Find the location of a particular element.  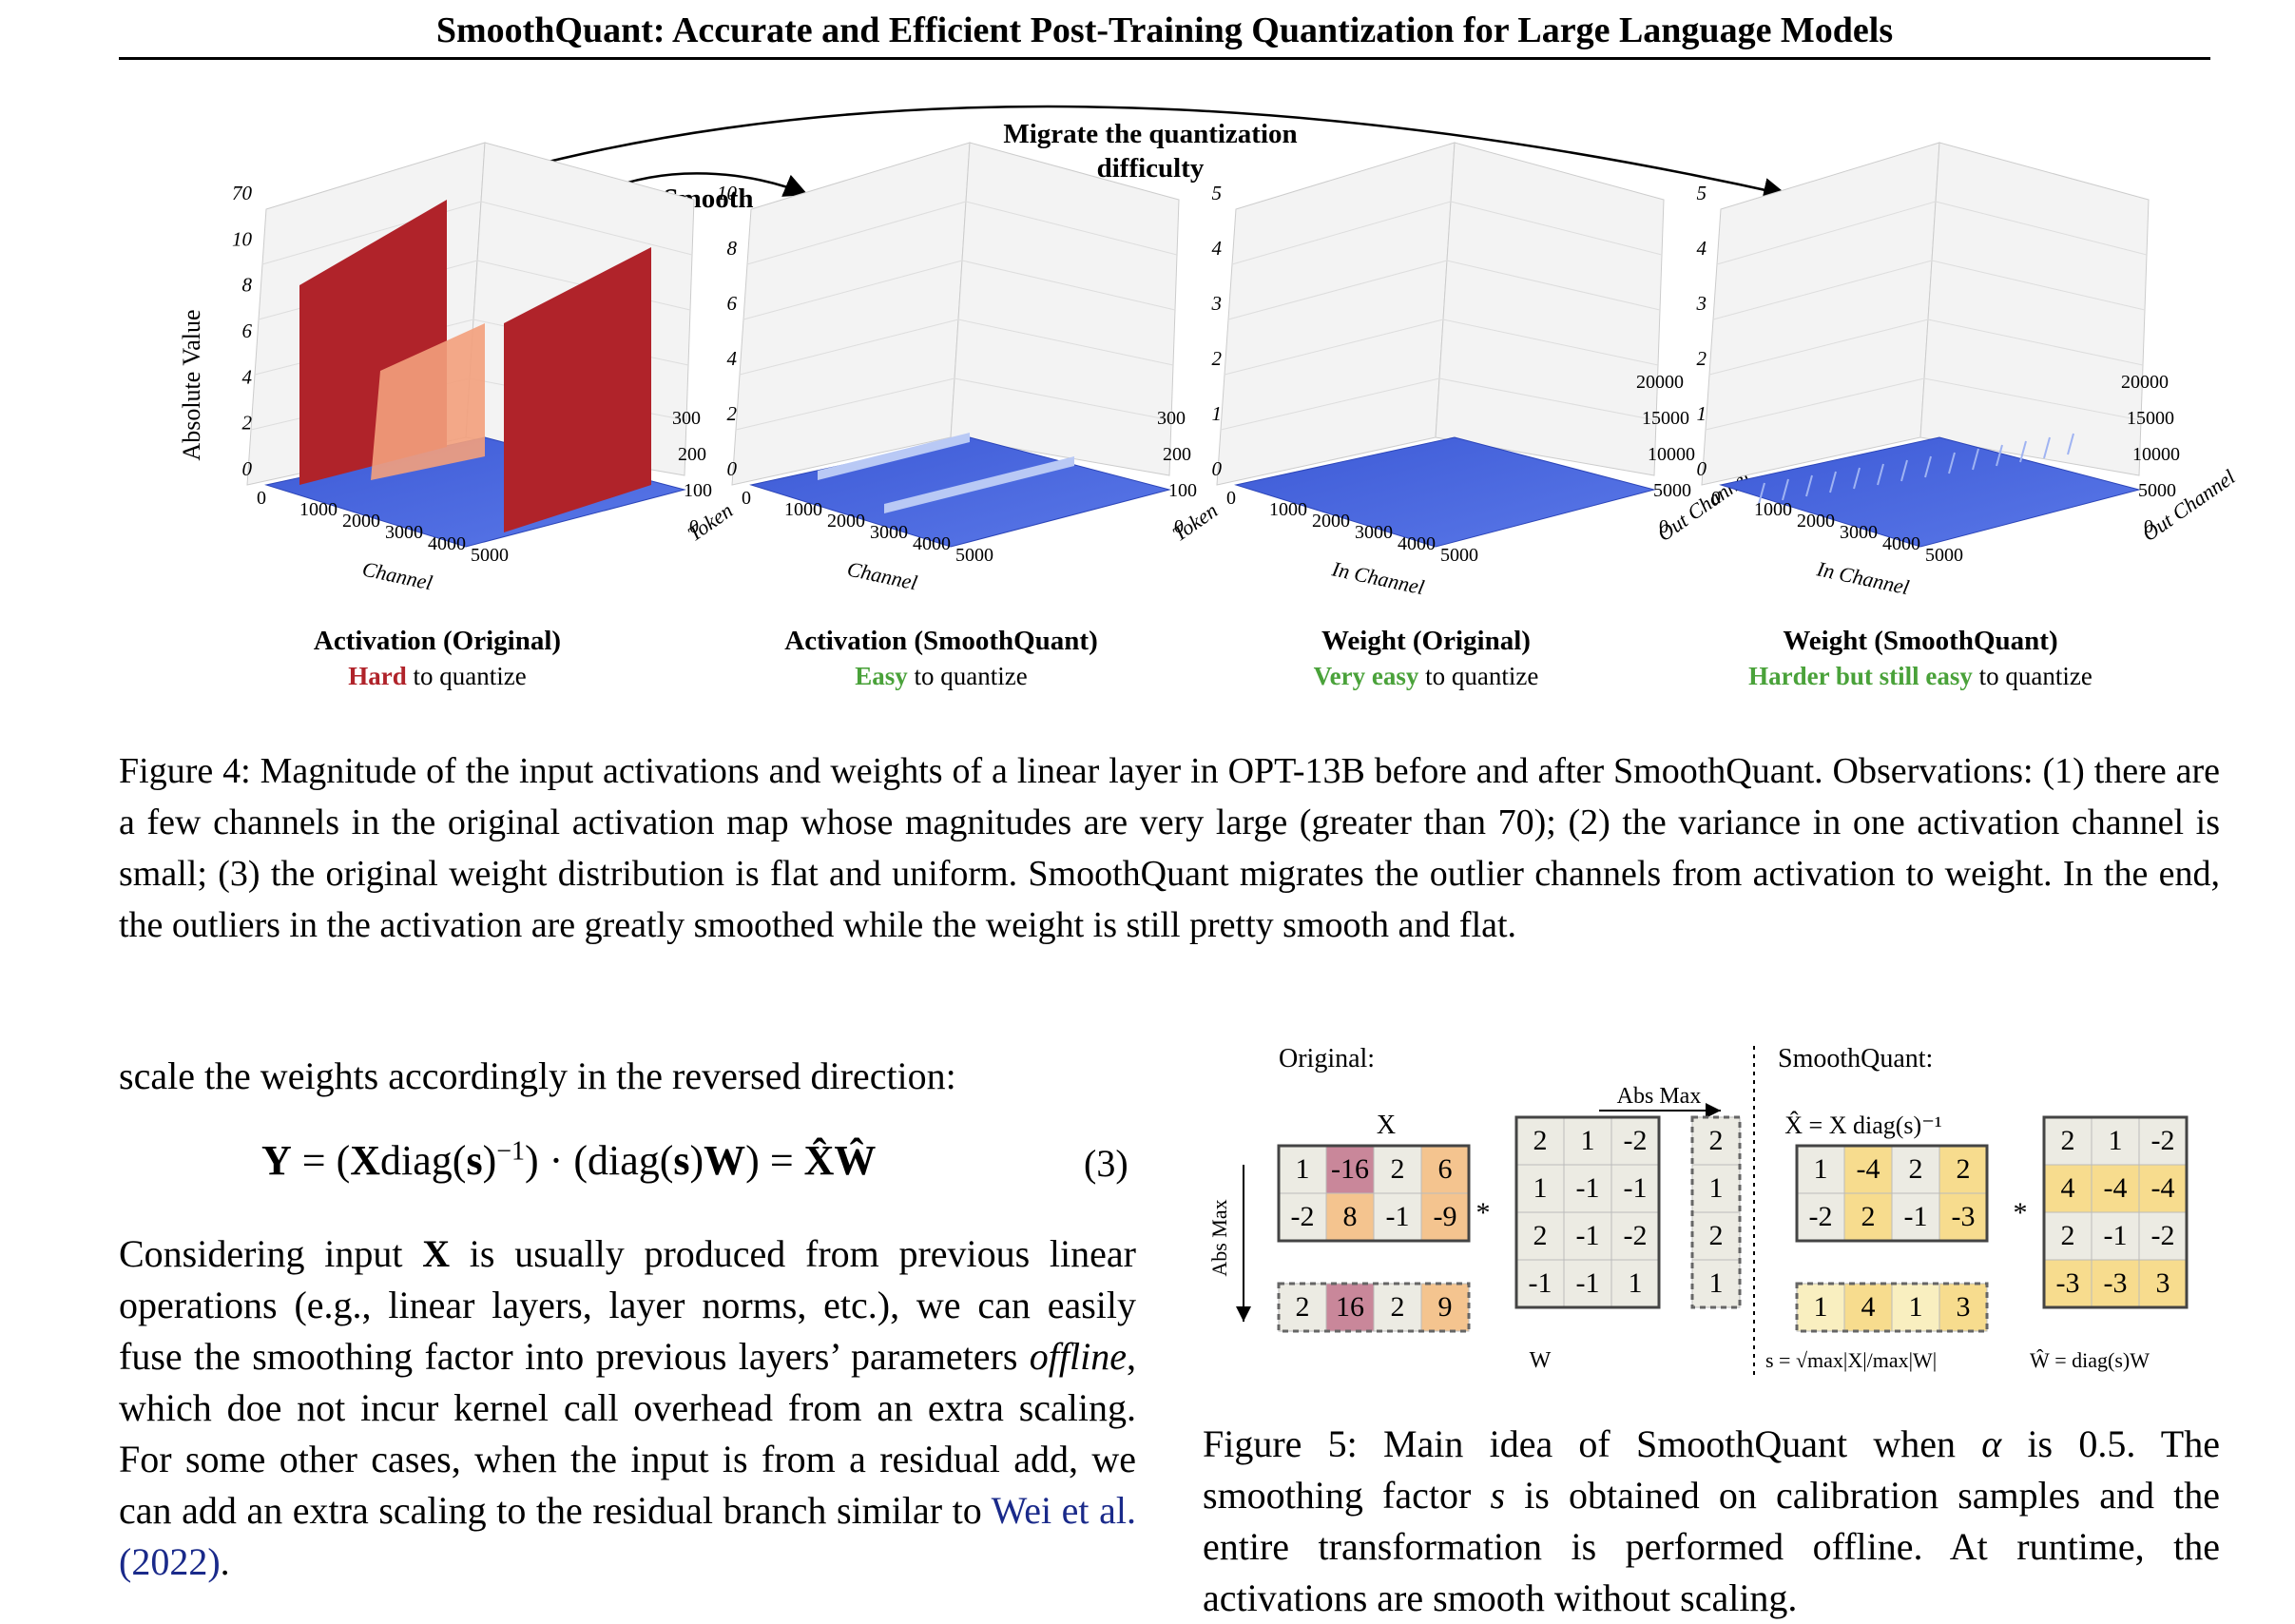

z-tick: 70 is located at coordinates (242, 193).